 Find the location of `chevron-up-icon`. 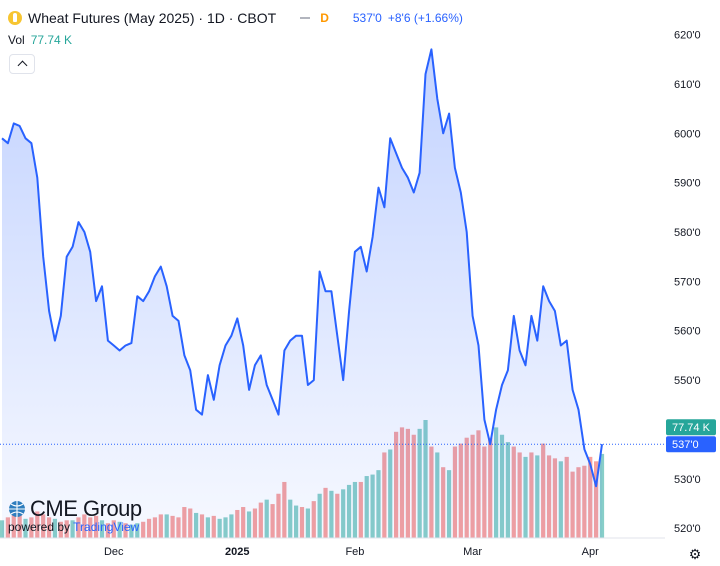

chevron-up-icon is located at coordinates (22, 65).